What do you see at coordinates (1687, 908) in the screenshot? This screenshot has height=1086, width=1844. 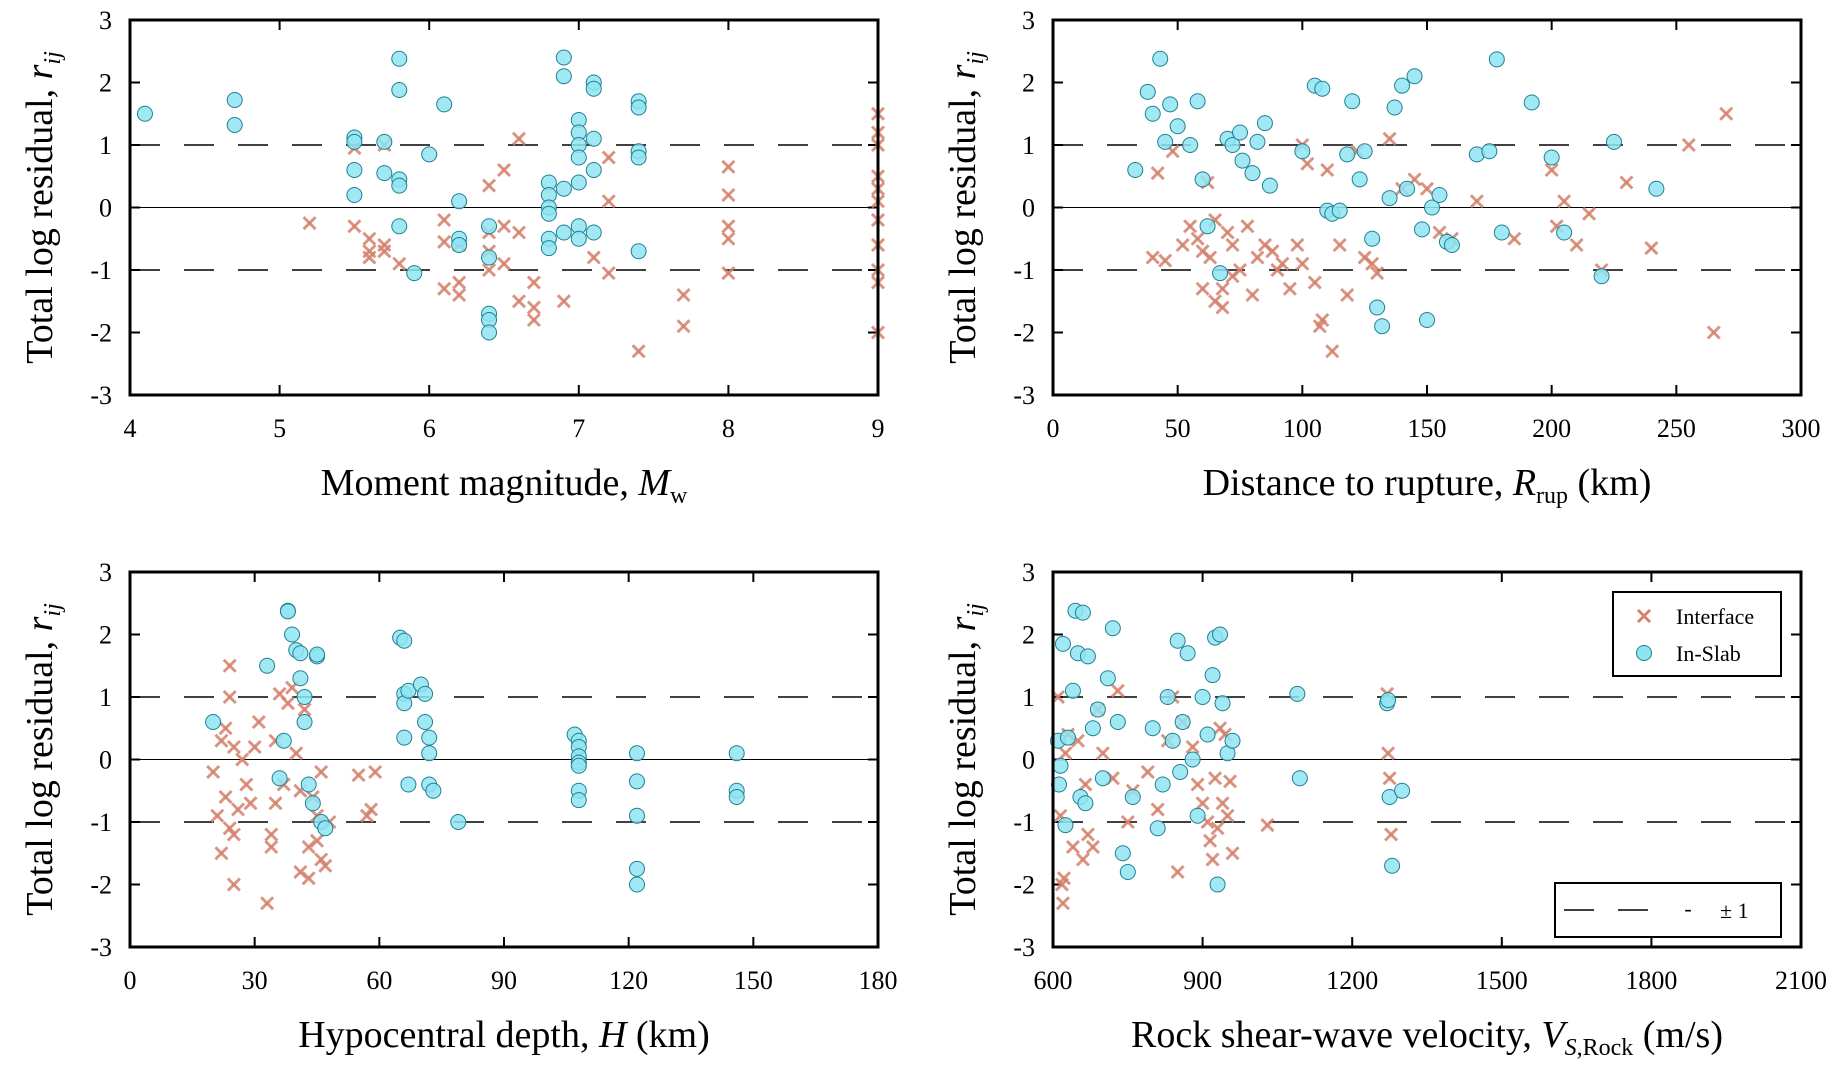 I see `band-legend-dash: -` at bounding box center [1687, 908].